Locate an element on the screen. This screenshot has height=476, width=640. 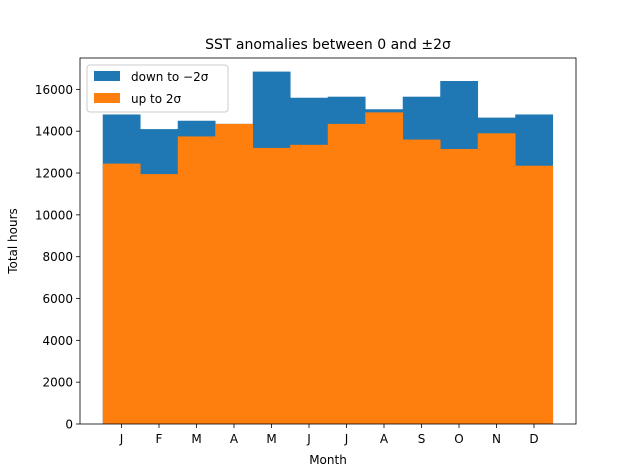
x-tick-label-11: D is located at coordinates (533, 439).